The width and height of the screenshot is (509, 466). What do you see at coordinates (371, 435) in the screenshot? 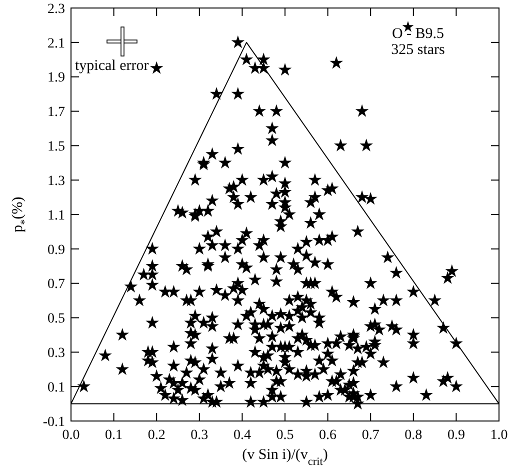
I see `x-tick-label: 0.7` at bounding box center [371, 435].